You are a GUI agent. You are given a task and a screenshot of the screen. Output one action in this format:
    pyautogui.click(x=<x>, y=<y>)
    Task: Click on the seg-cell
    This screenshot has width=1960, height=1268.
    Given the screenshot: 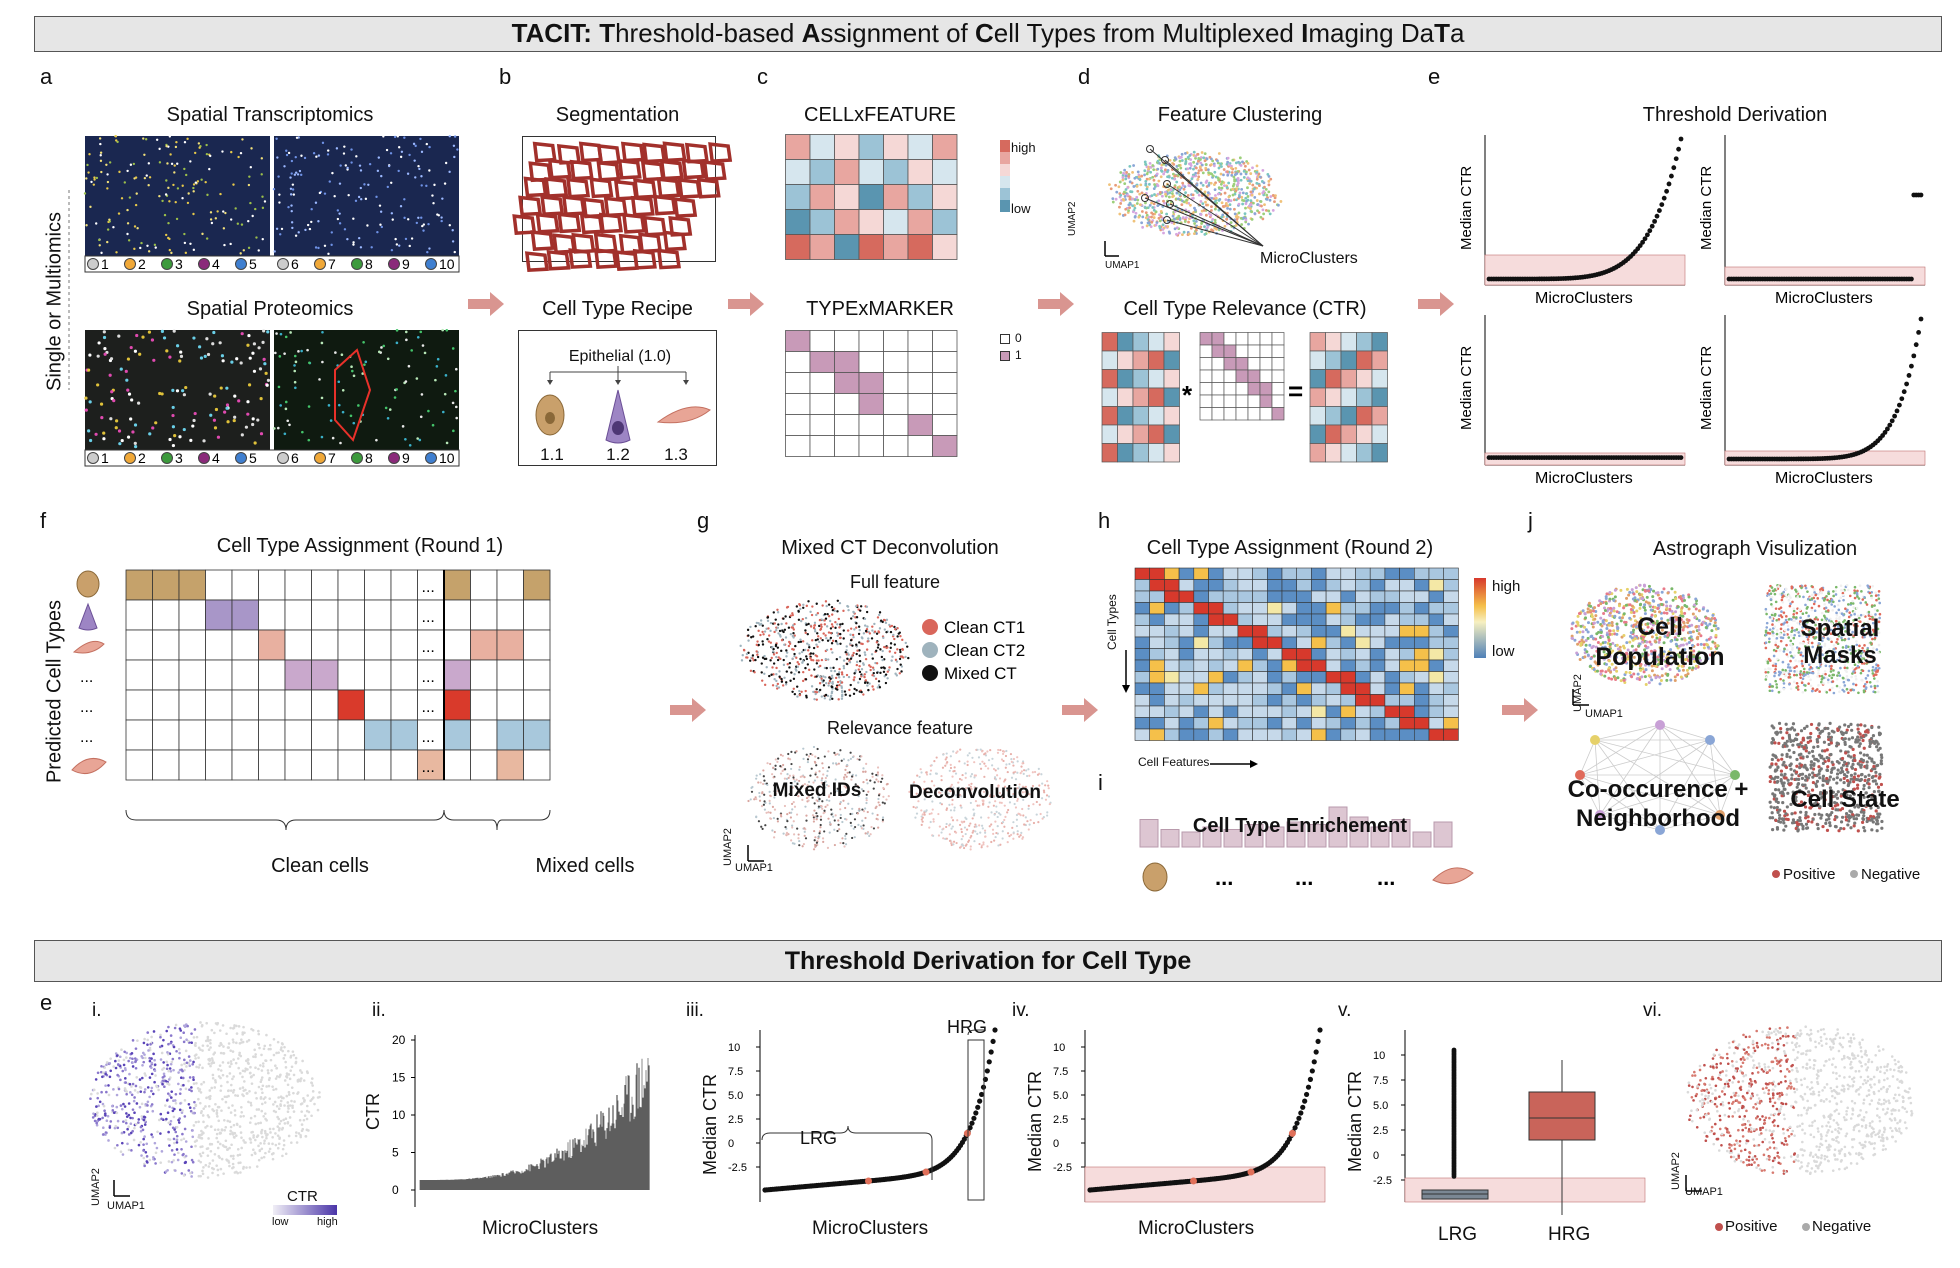 What is the action you would take?
    pyautogui.click(x=547, y=223)
    